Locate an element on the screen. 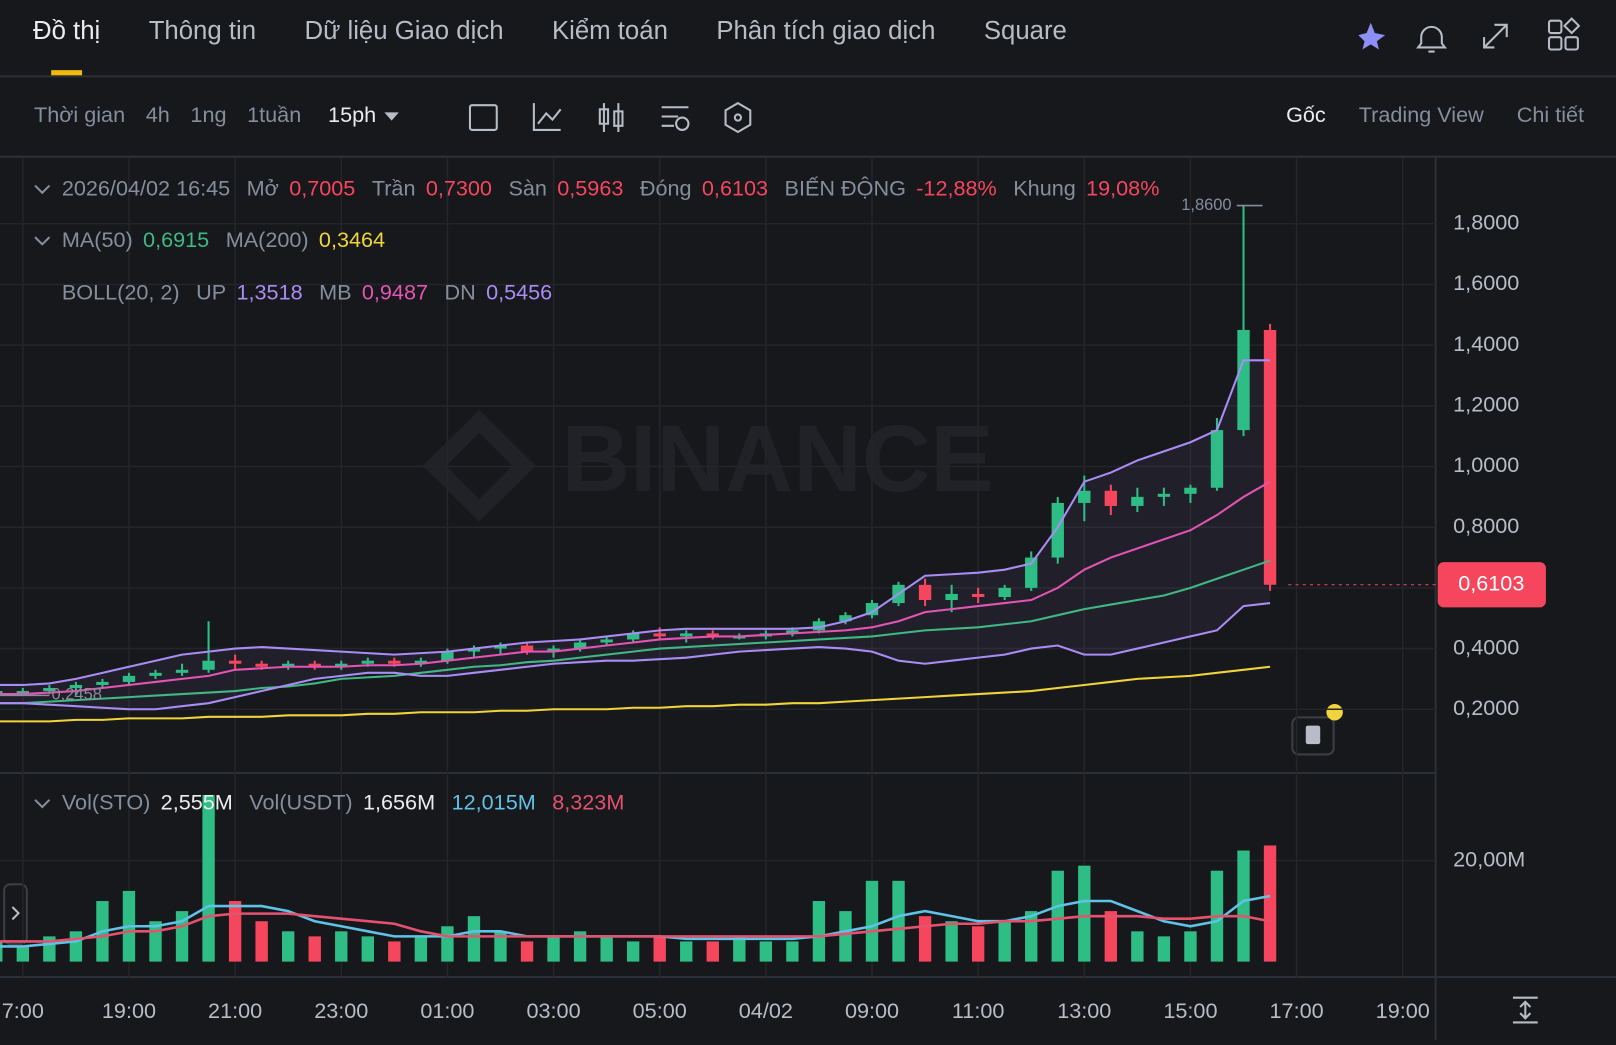 The width and height of the screenshot is (1616, 1045). view-option: Trading View is located at coordinates (1421, 114).